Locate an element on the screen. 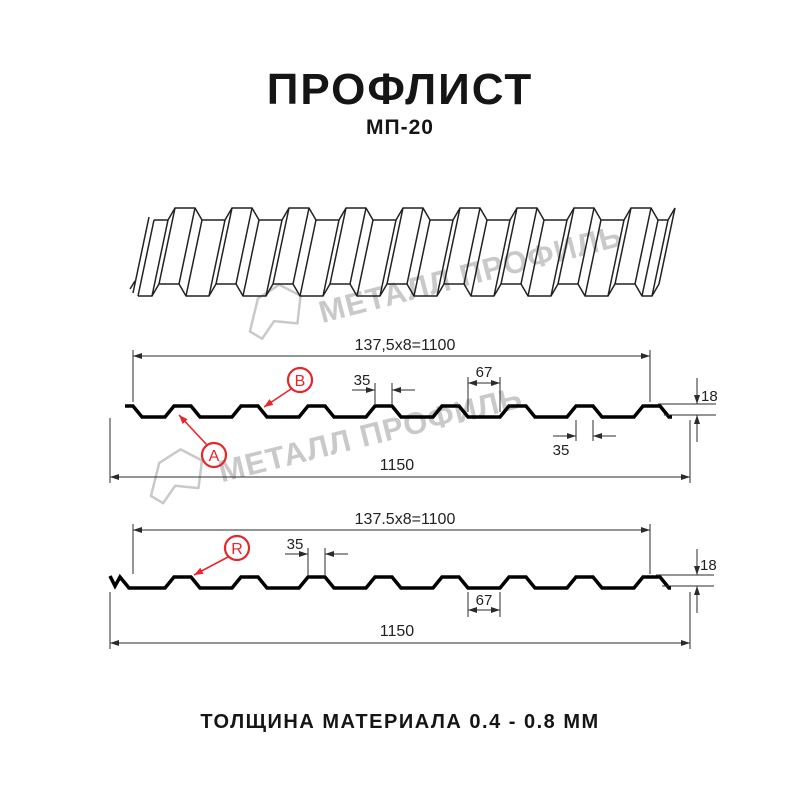  sheet-3d-view is located at coordinates (402, 252).